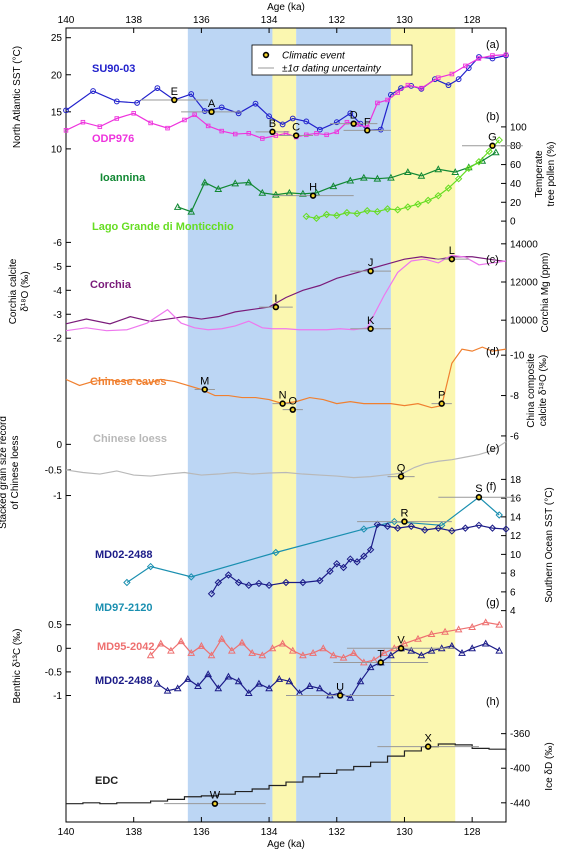 This screenshot has height=850, width=566. I want to click on panel-letter-7: (h), so click(492, 702).